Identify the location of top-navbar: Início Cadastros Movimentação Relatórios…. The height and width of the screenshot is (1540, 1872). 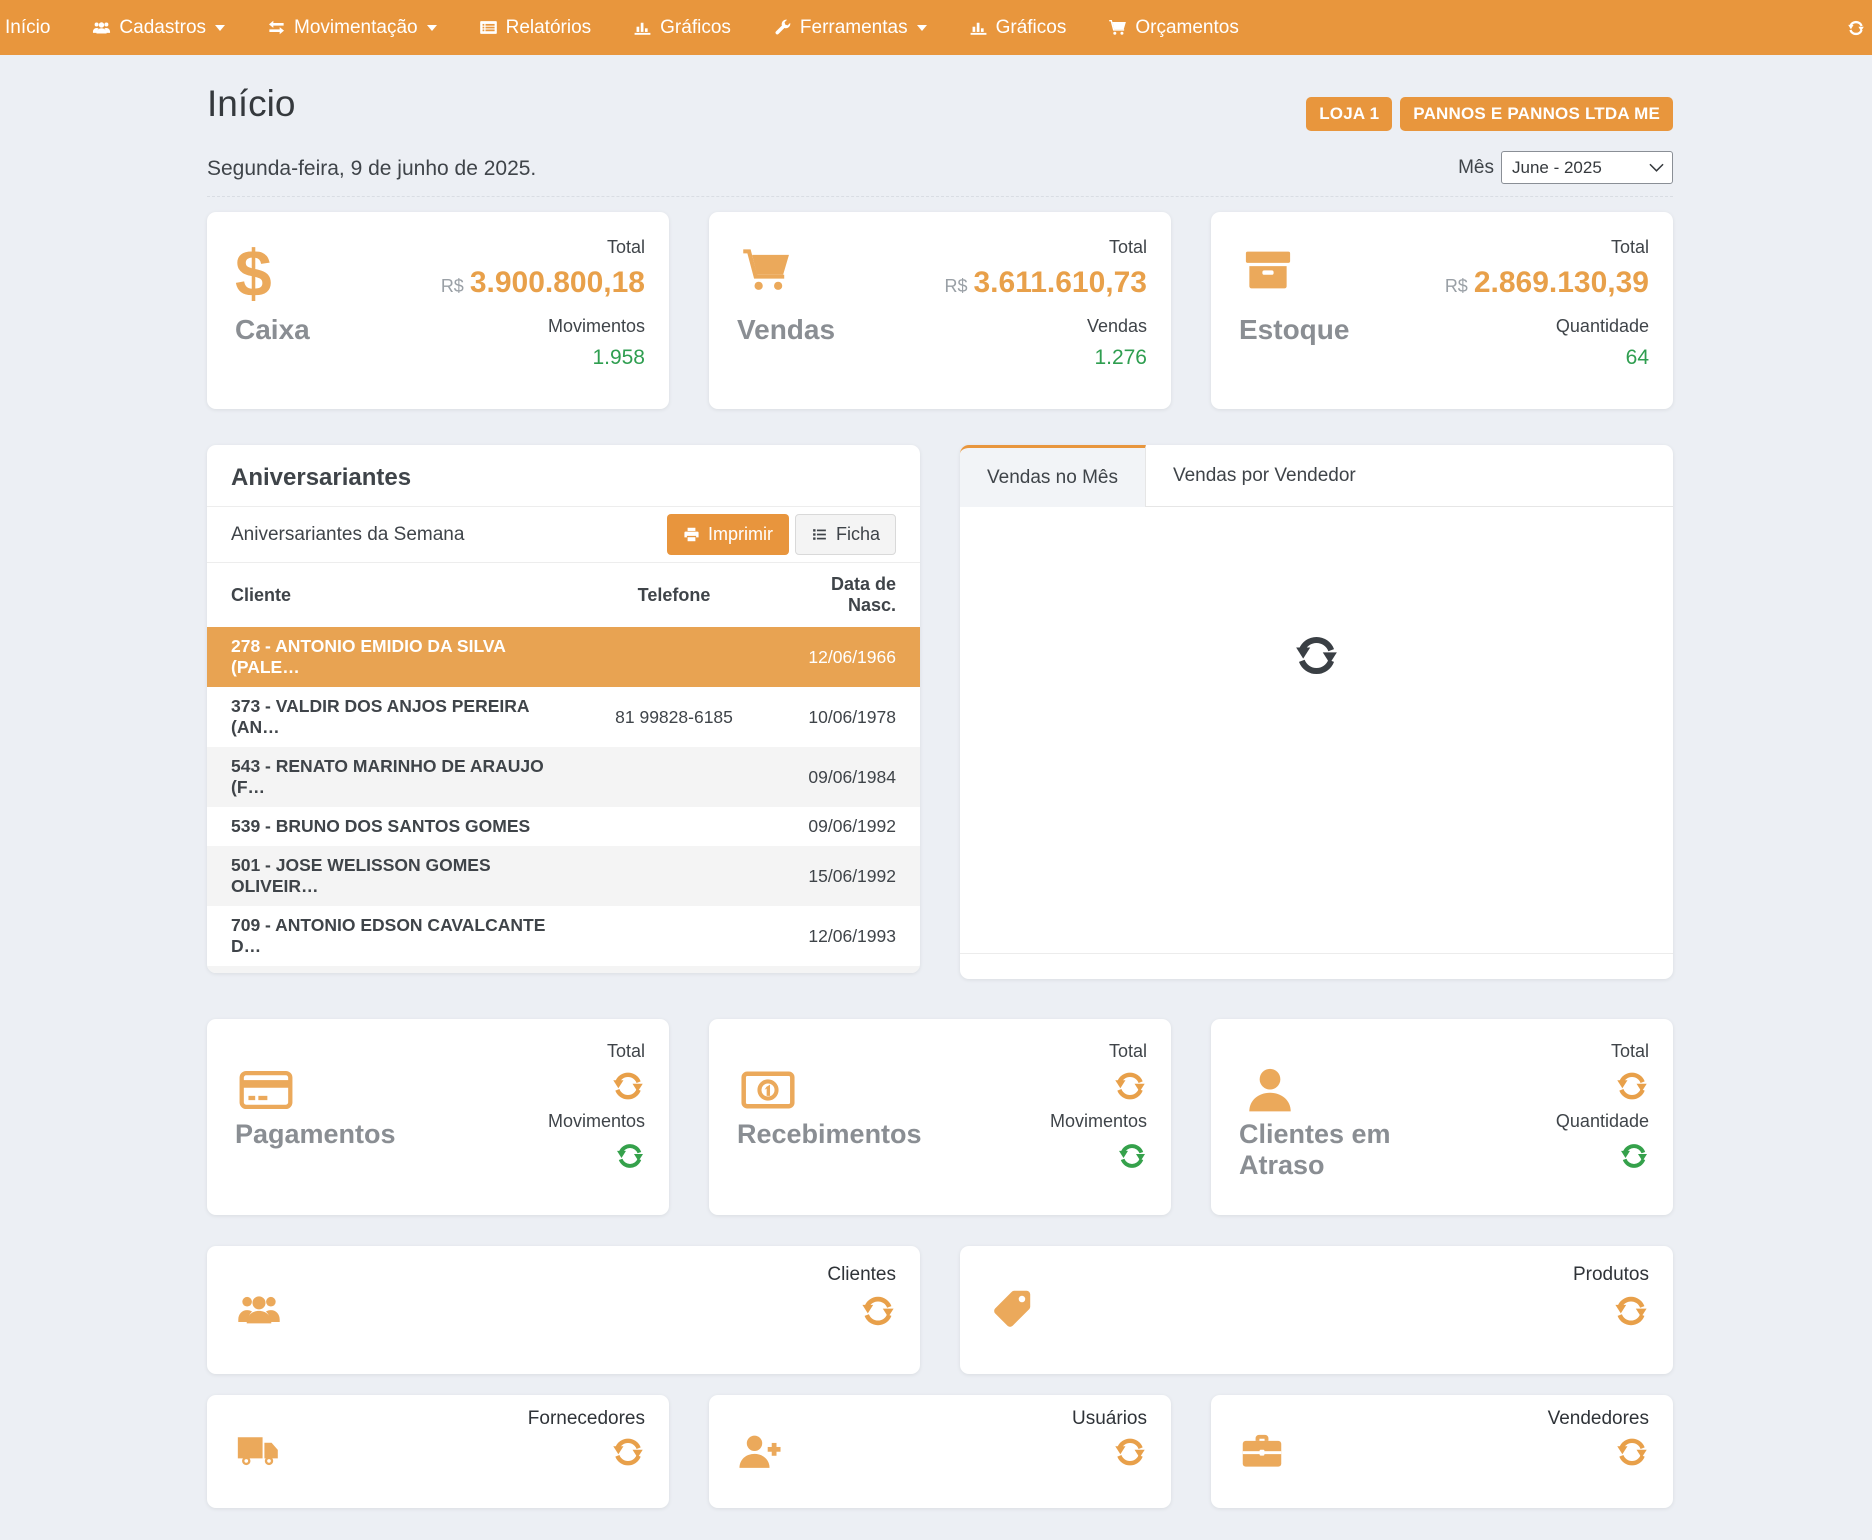
(936, 27).